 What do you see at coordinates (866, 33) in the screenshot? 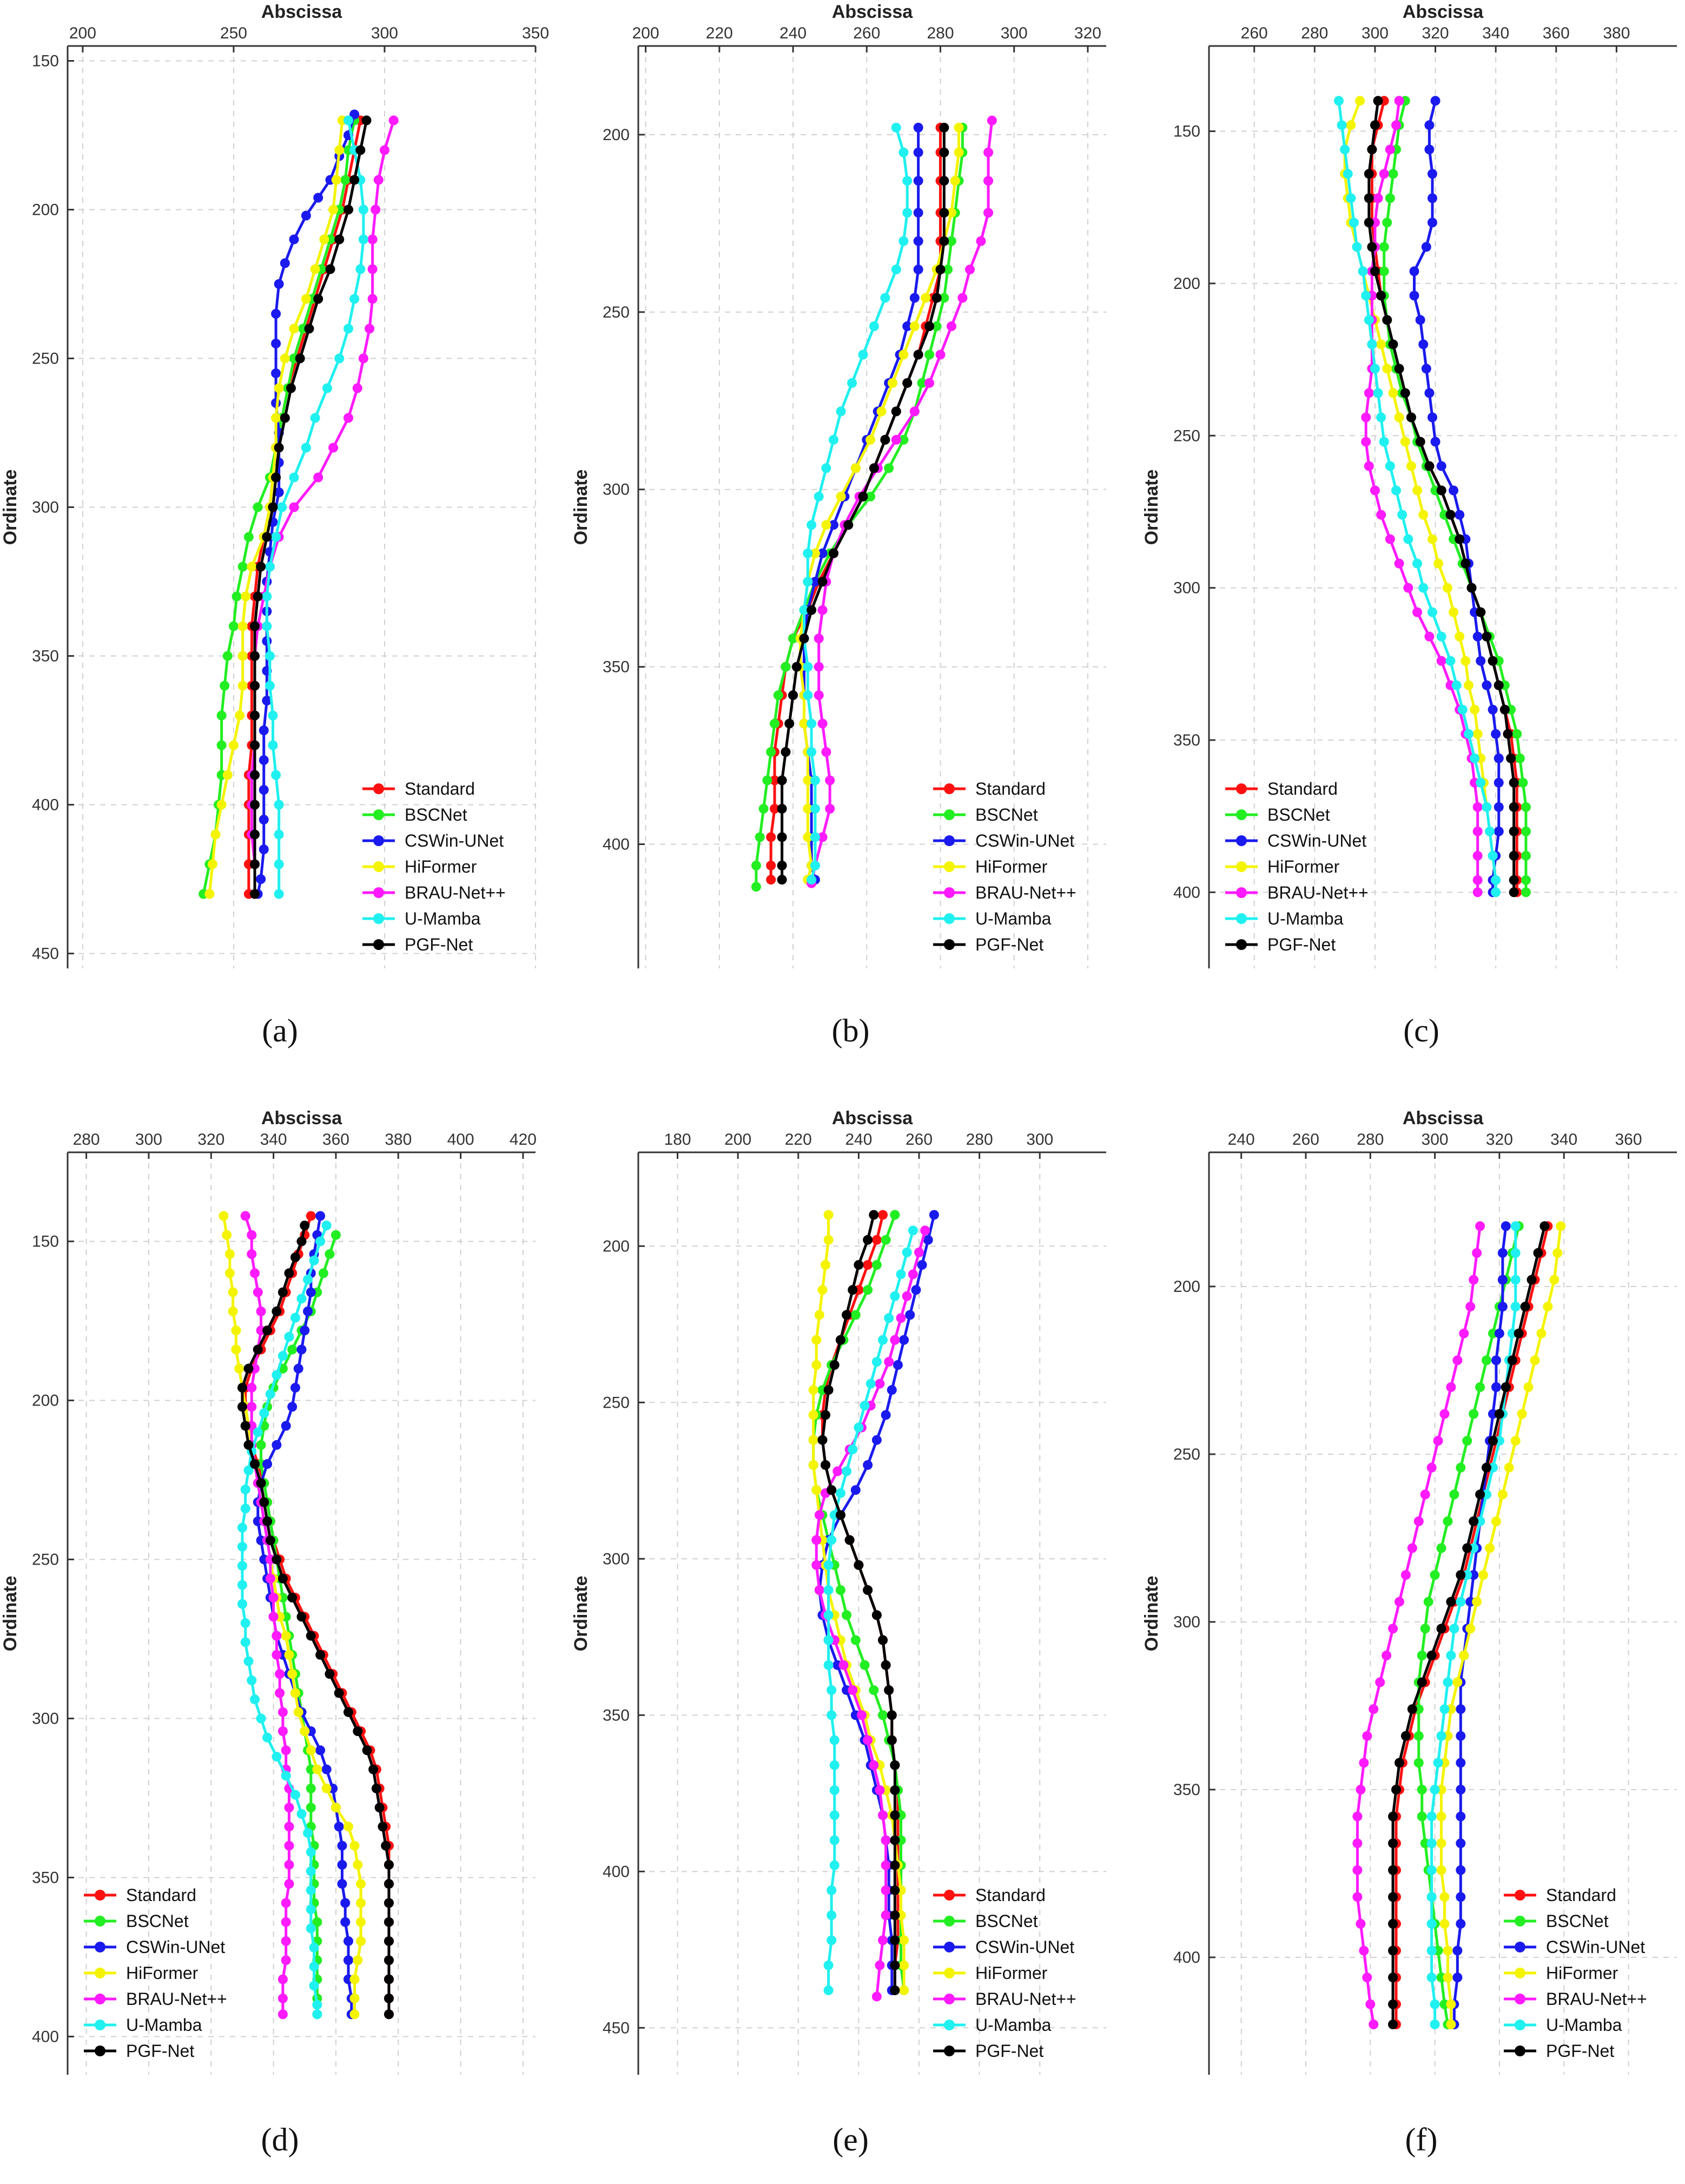
I see `x-tick-label: 260` at bounding box center [866, 33].